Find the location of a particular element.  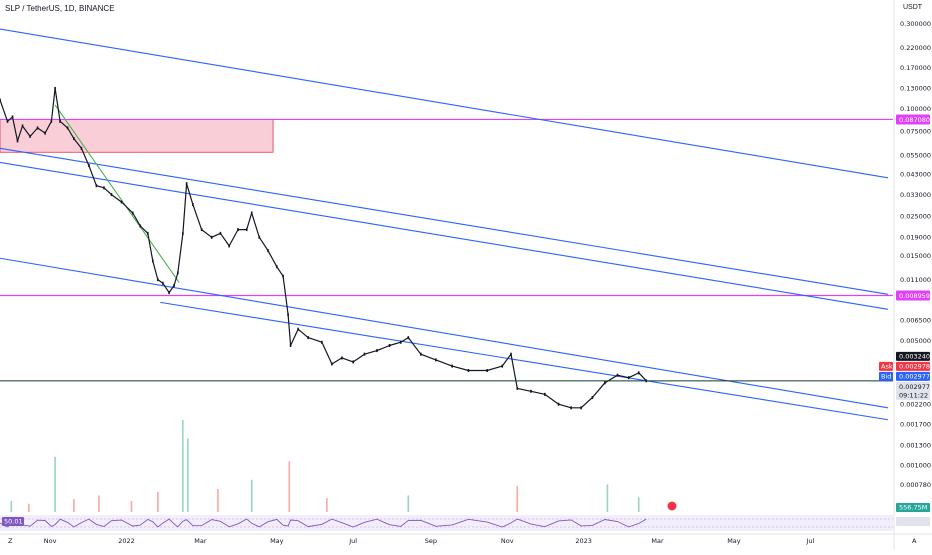

y-tick-label: 0.001700 is located at coordinates (915, 424).